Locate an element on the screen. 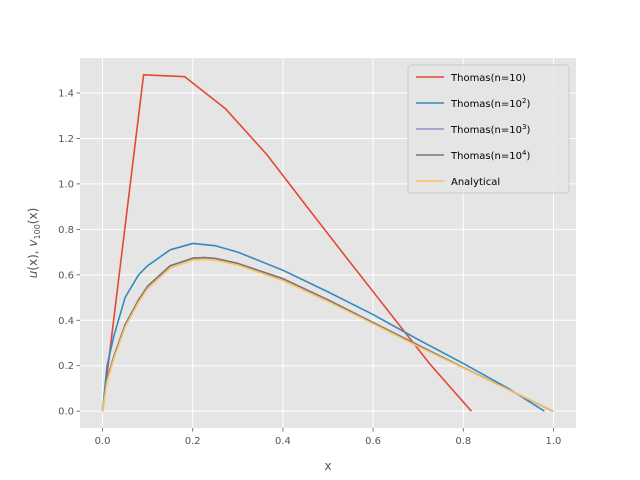 Image resolution: width=640 pixels, height=480 pixels. legend-entry: Thomas(n=103) is located at coordinates (490, 129).